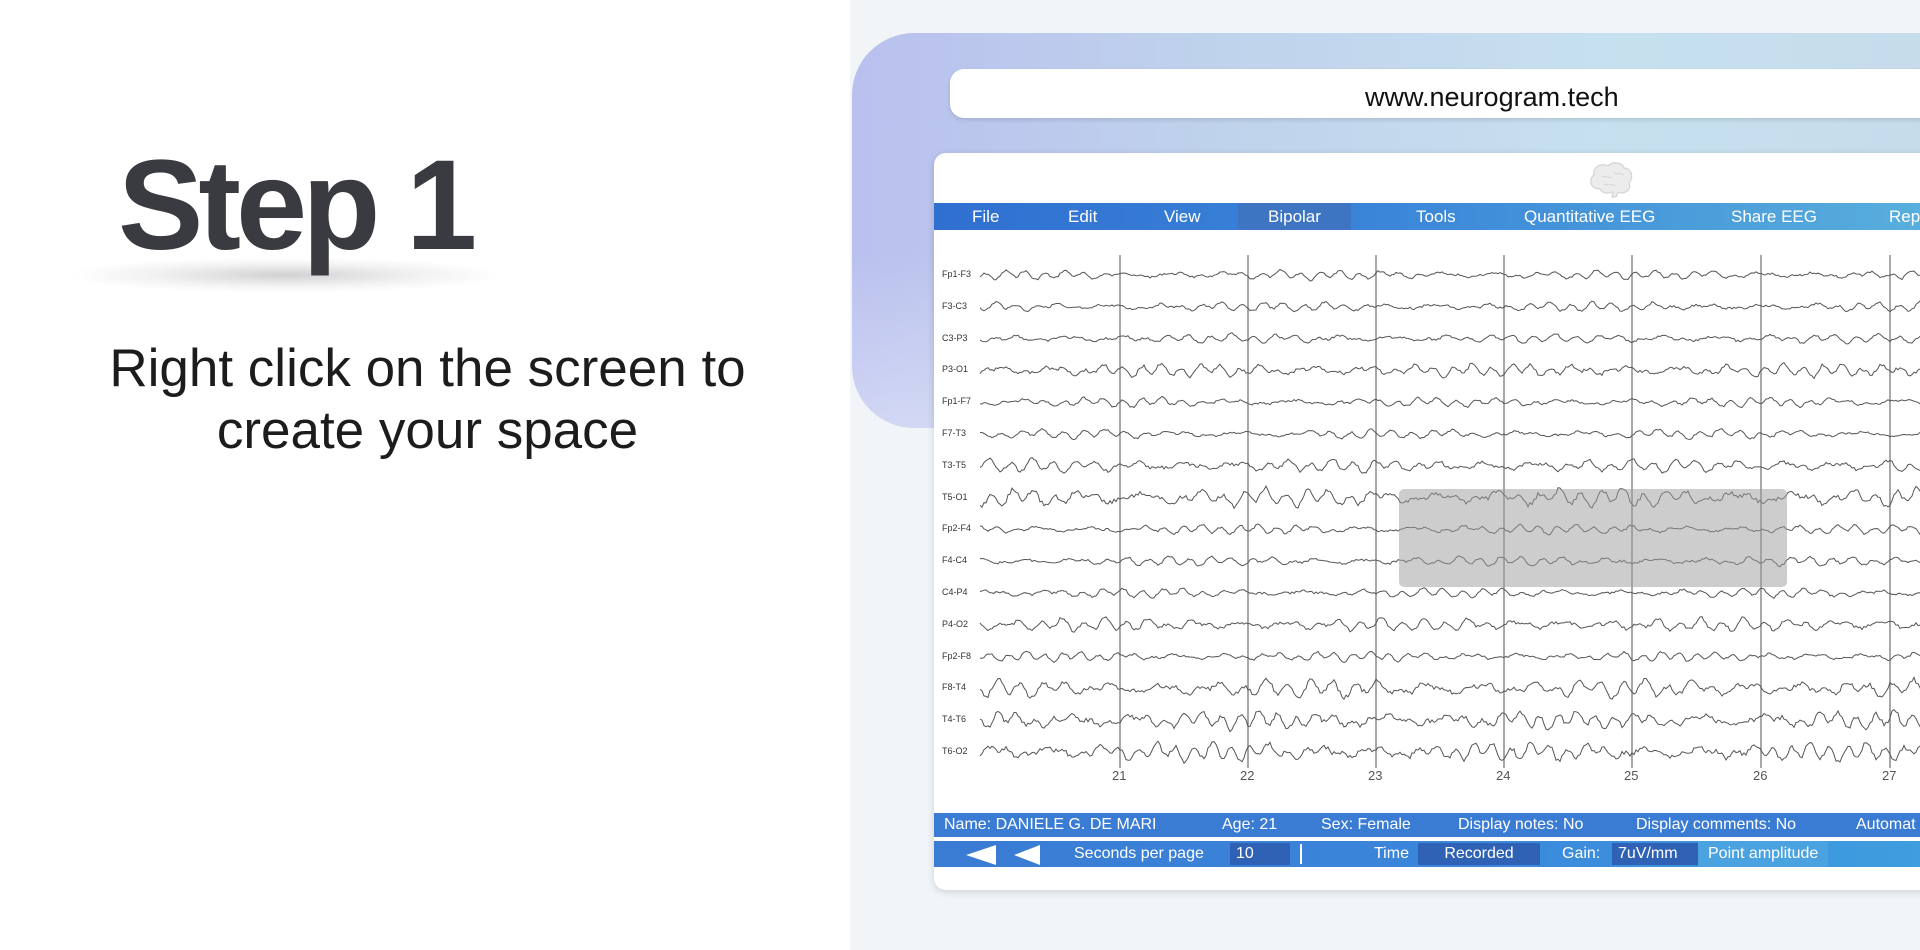 The width and height of the screenshot is (1920, 950). Describe the element at coordinates (1774, 216) in the screenshot. I see `menu-share-eeg: Share EEG` at that location.